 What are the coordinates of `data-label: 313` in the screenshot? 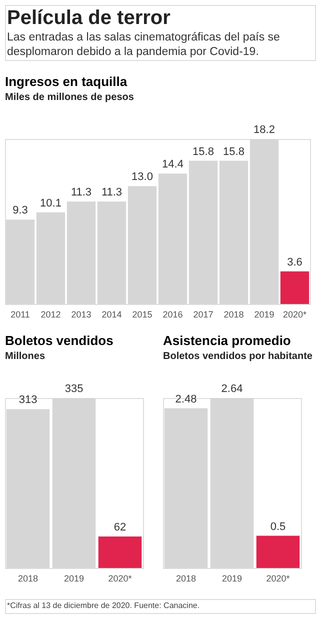 It's located at (28, 400).